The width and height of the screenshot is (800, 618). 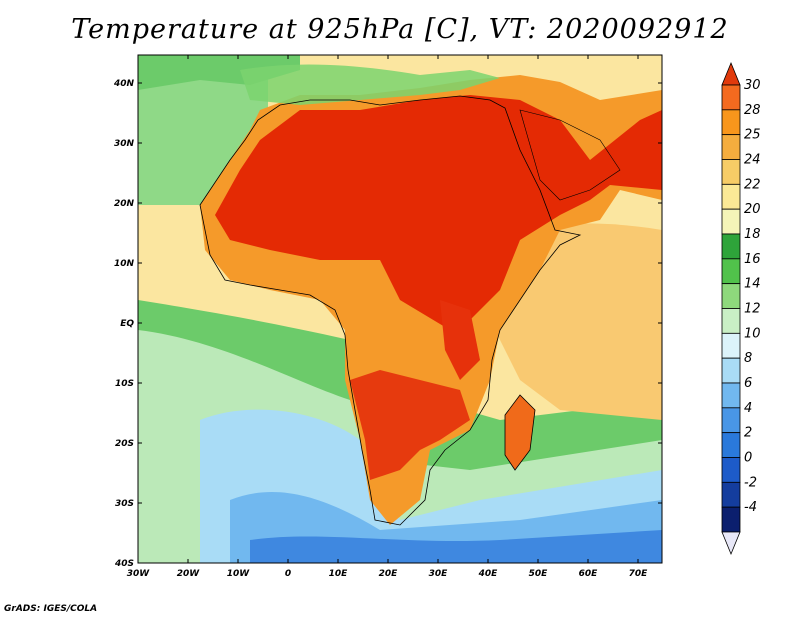 What do you see at coordinates (748, 433) in the screenshot?
I see `colorbar-label: 2` at bounding box center [748, 433].